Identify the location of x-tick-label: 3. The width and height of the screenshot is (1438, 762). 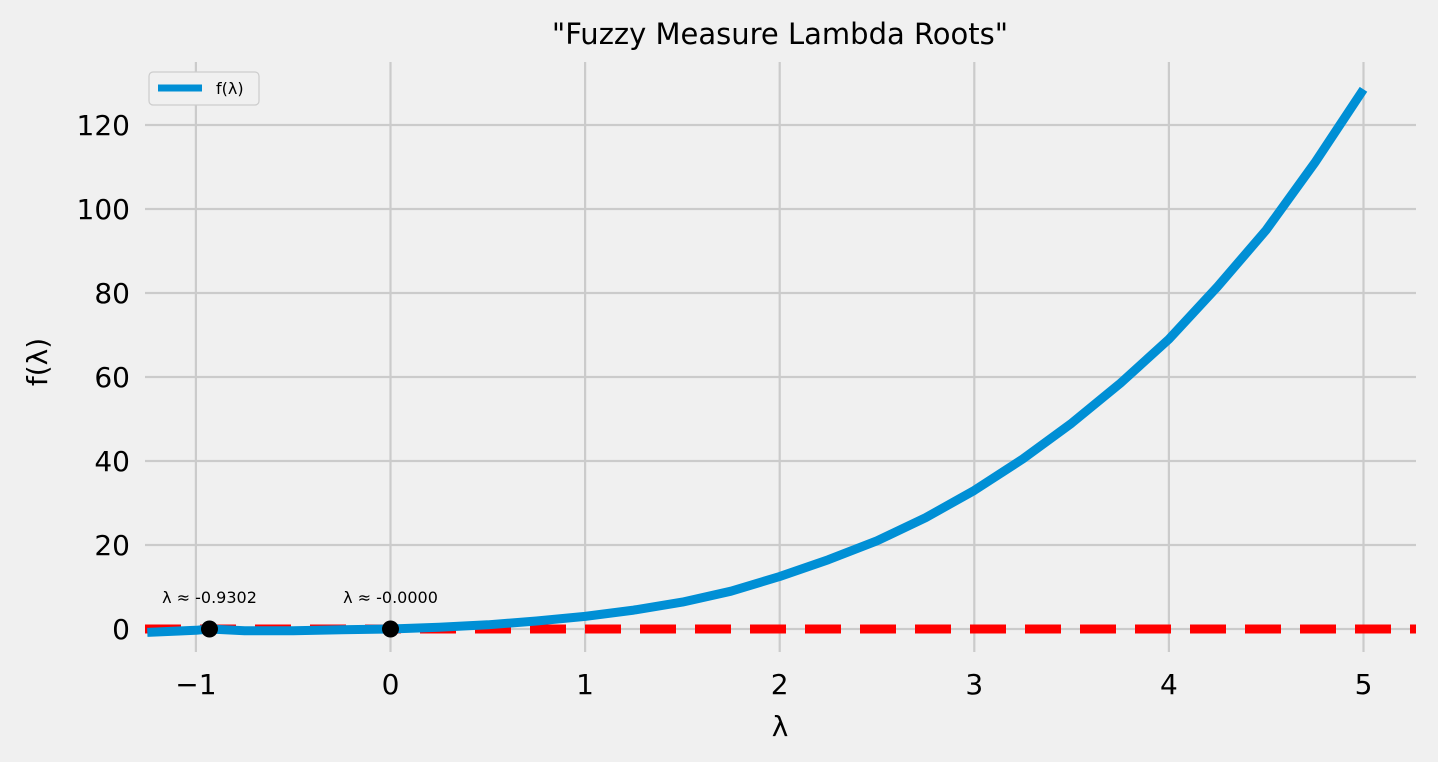
(974, 684).